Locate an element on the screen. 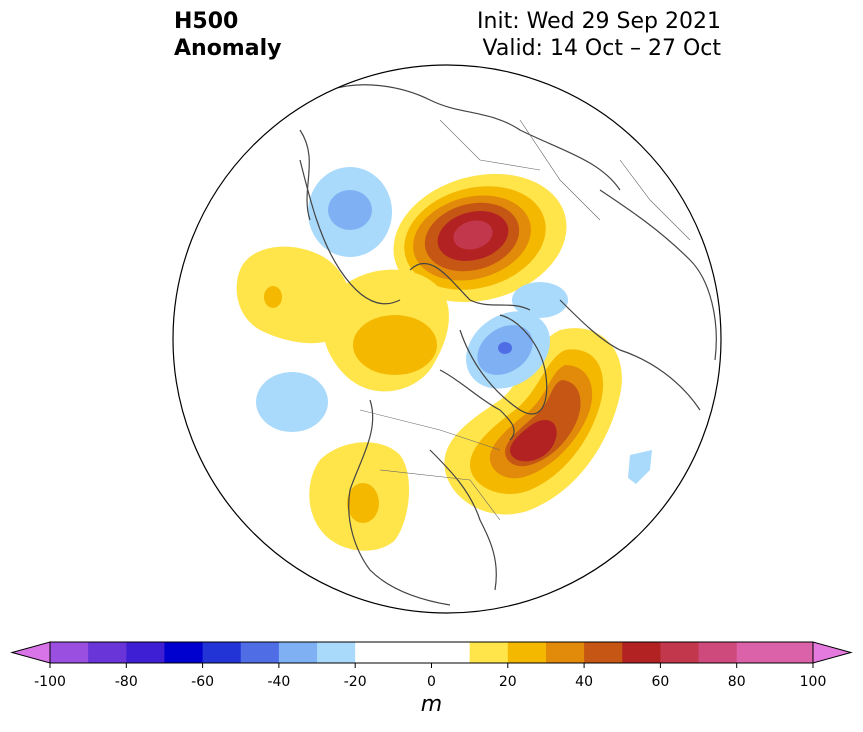 The height and width of the screenshot is (732, 863). colorbar-tick-label: 100 is located at coordinates (813, 682).